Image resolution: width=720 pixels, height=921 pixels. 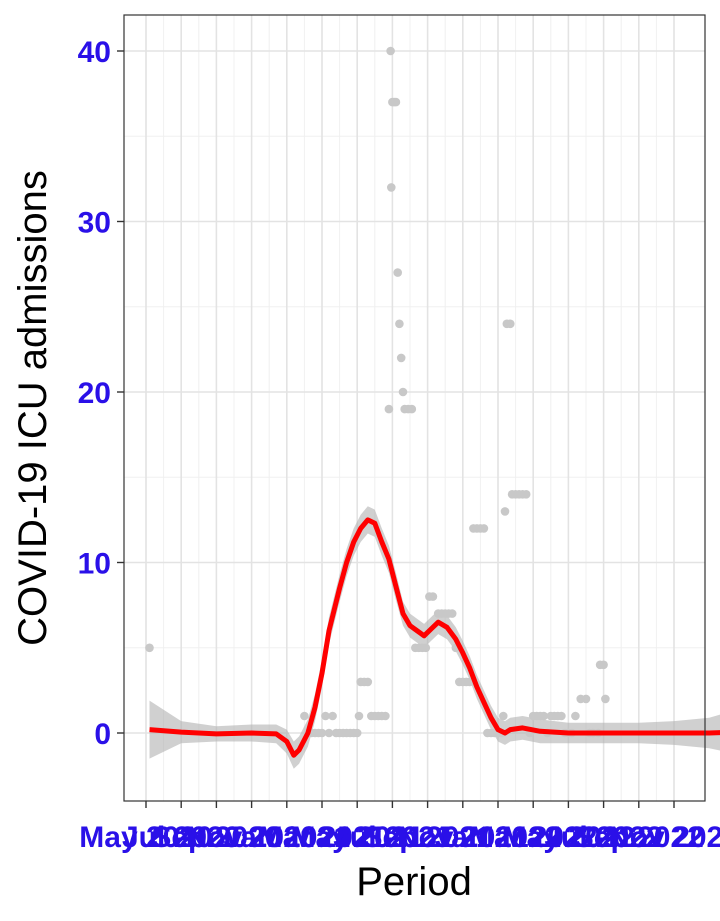 I want to click on x-tick-label: Sep 2021, so click(x=428, y=837).